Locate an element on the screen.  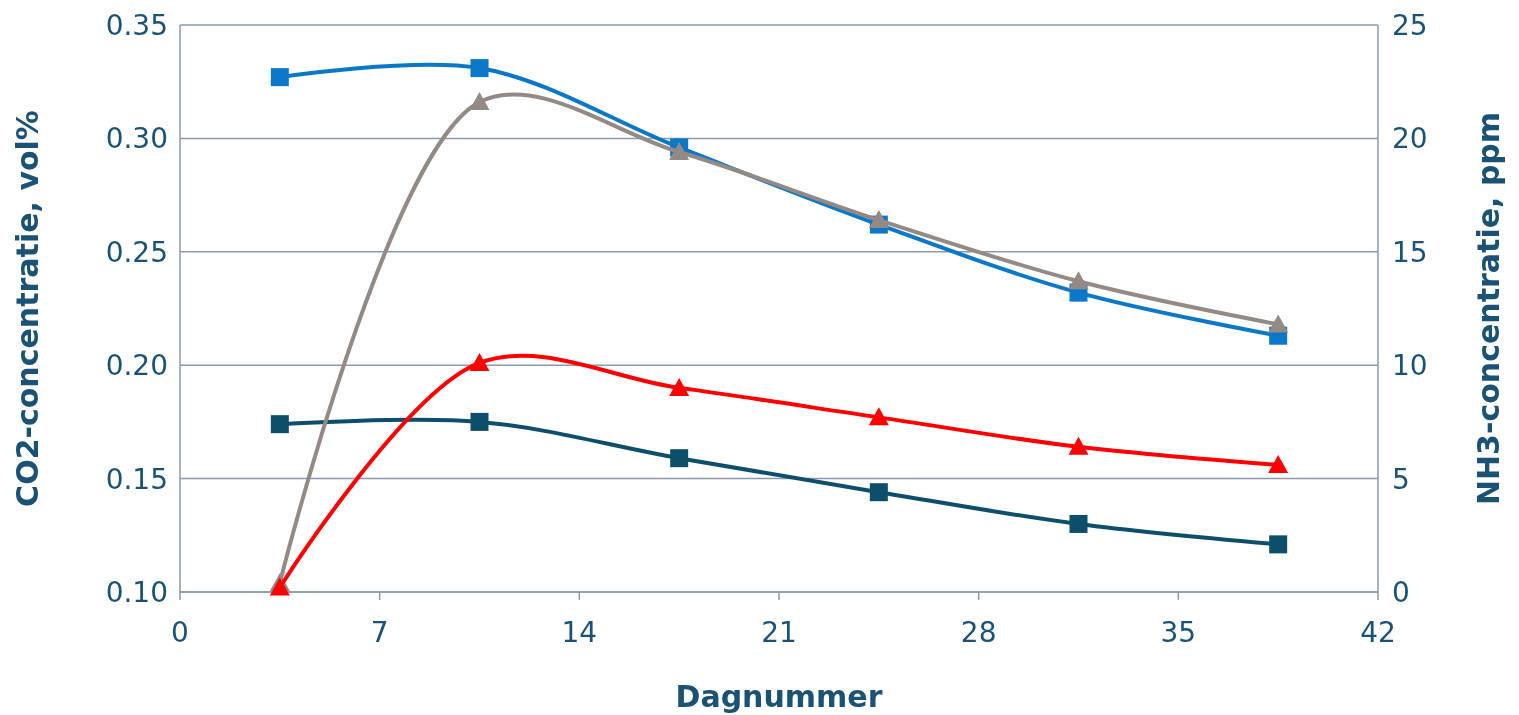
y-tick-label: 0.35 is located at coordinates (136, 25).